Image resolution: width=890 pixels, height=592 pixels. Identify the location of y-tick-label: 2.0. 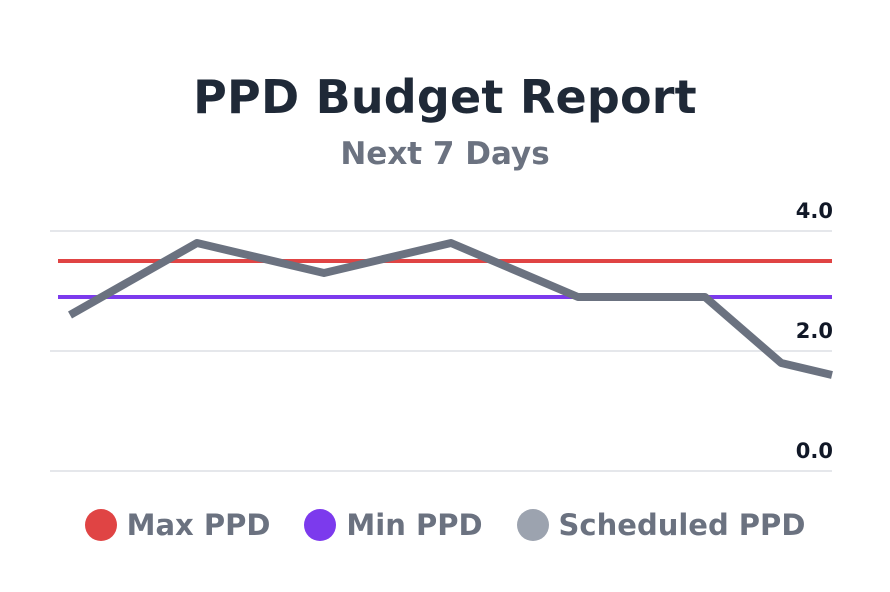
(814, 331).